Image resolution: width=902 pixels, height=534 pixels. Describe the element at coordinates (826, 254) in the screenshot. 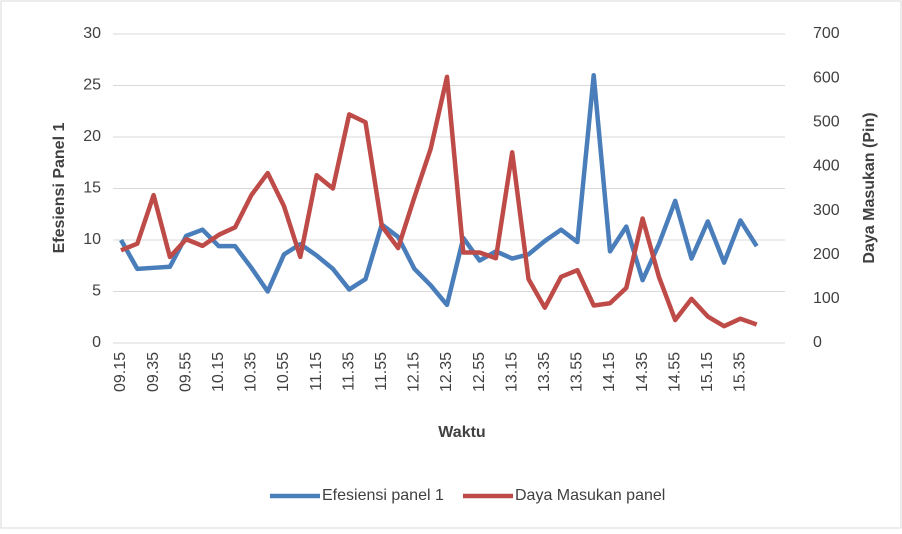

I see `y2-tick-label: 200` at that location.